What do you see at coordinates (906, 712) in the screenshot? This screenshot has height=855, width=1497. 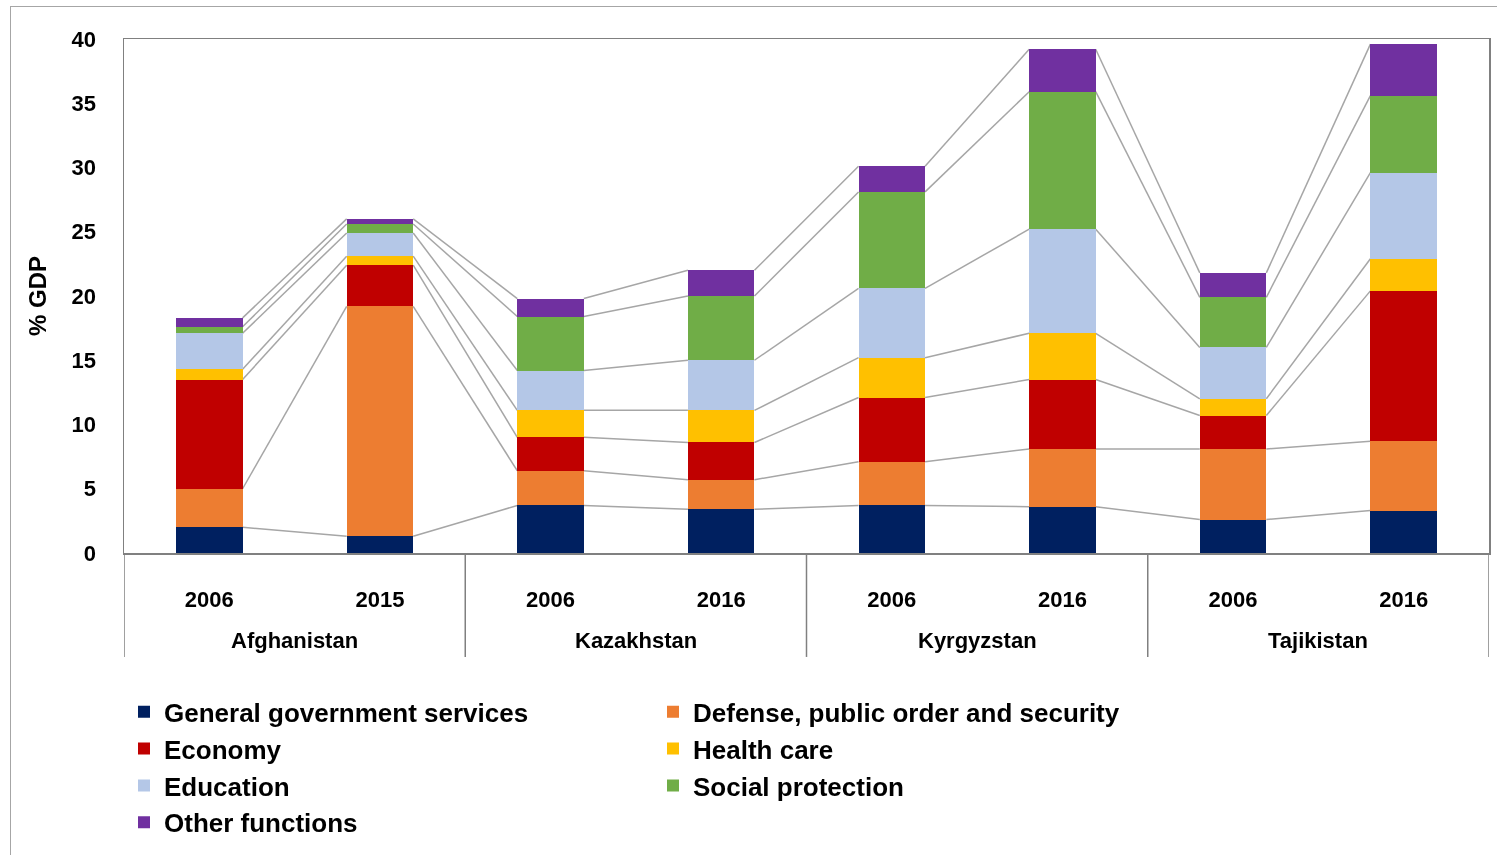 I see `legend-label: Defense, public order and security` at bounding box center [906, 712].